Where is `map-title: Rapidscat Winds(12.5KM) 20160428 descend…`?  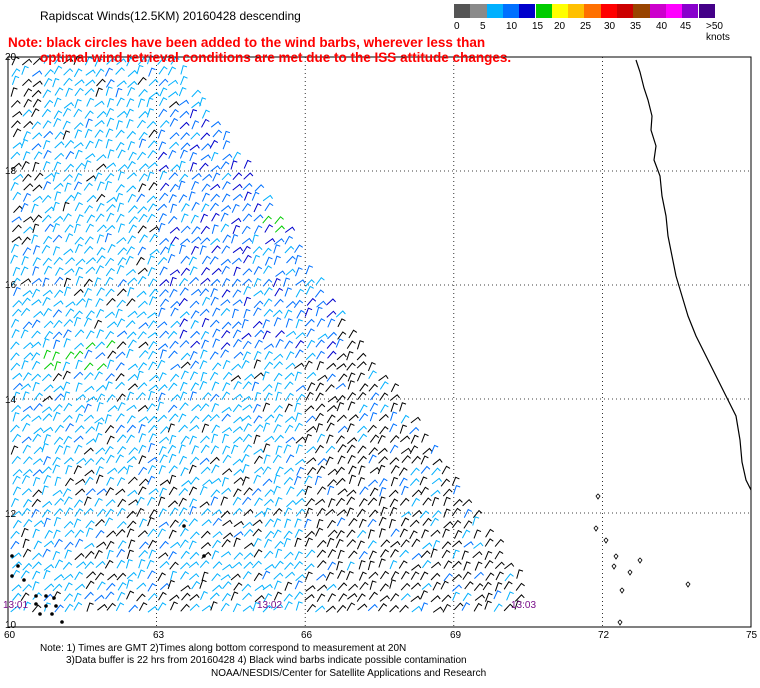 map-title: Rapidscat Winds(12.5KM) 20160428 descend… is located at coordinates (170, 16).